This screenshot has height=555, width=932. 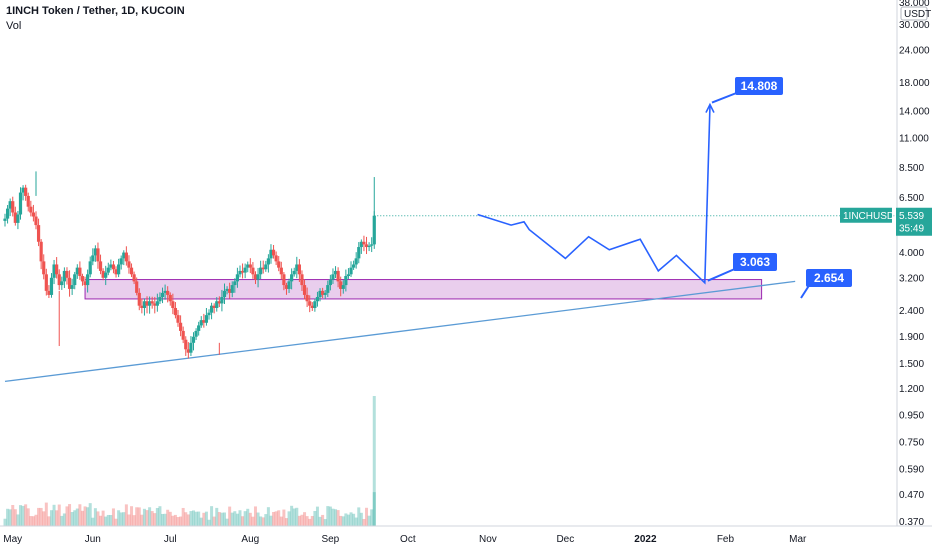 What do you see at coordinates (911, 198) in the screenshot?
I see `price-tick-label: 6.500` at bounding box center [911, 198].